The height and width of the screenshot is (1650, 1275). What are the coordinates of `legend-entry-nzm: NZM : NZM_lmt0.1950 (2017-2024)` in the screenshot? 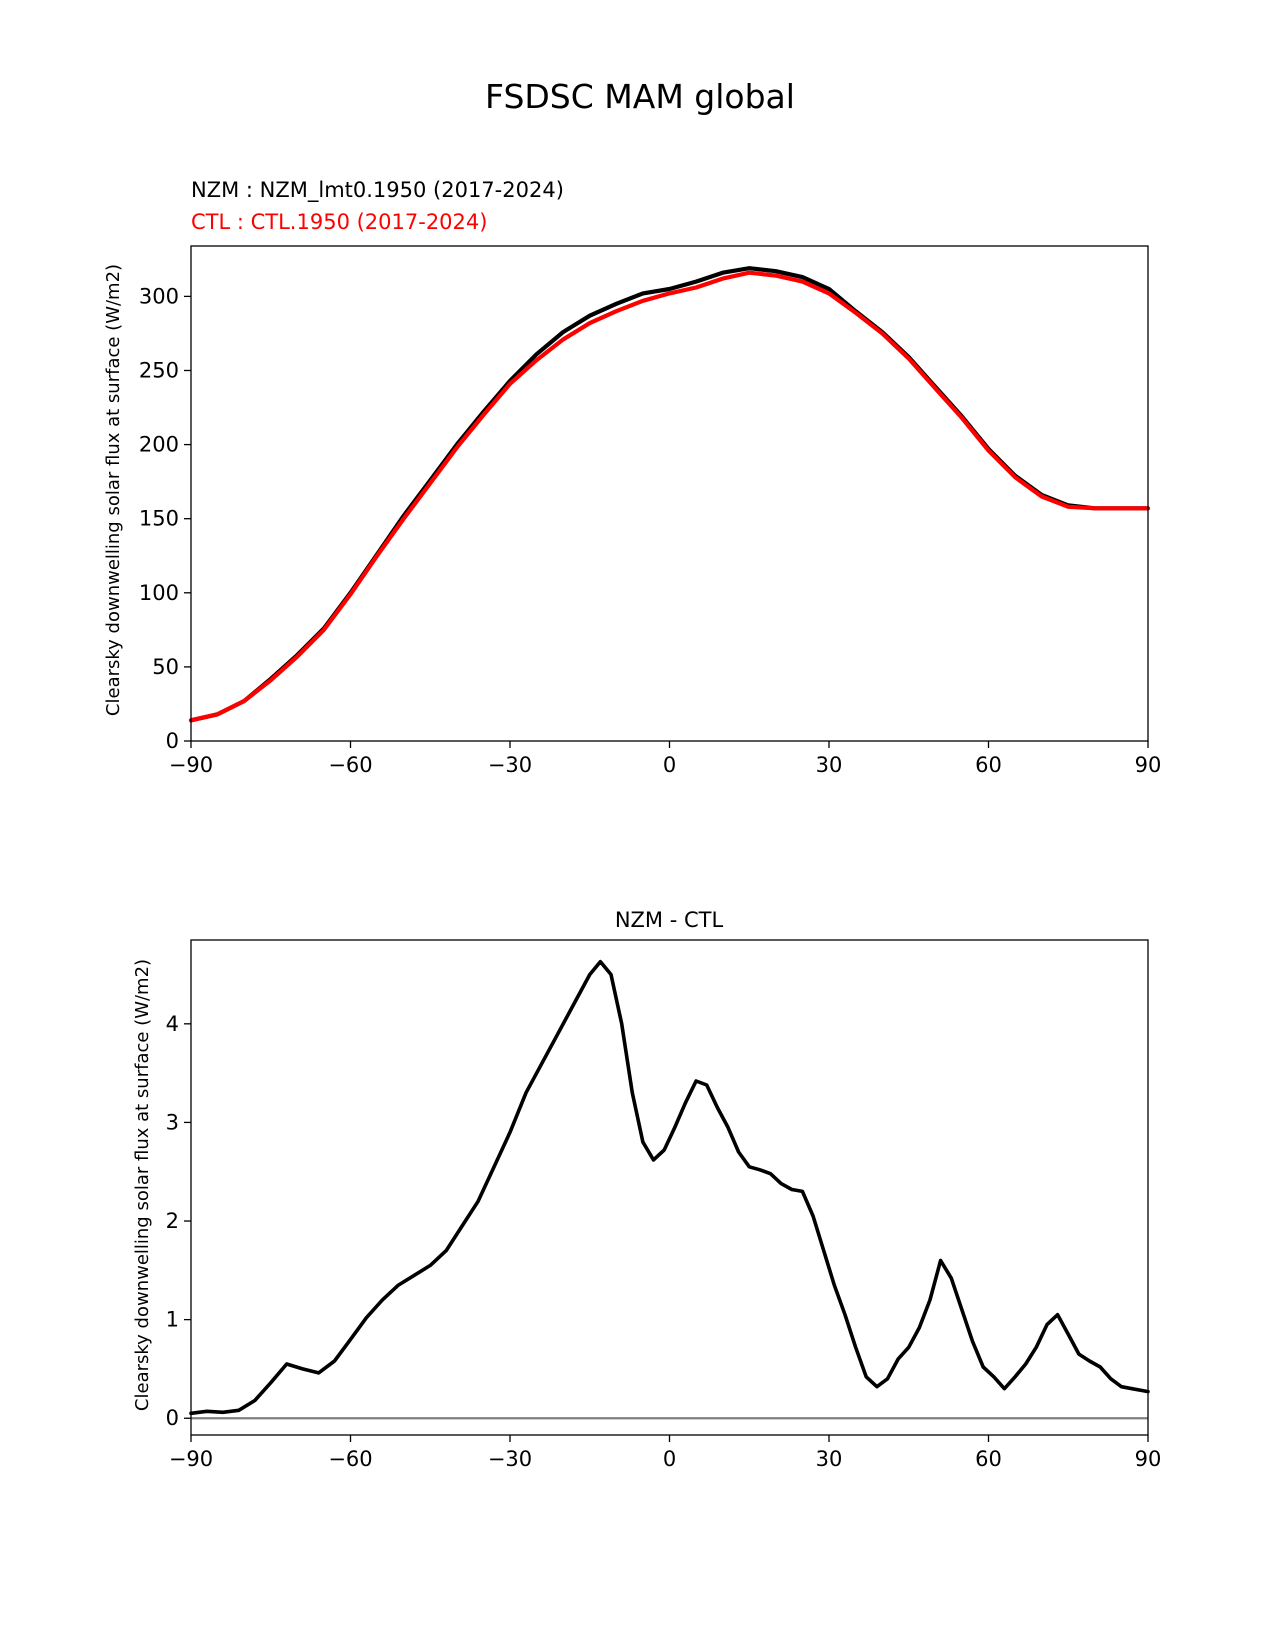 It's located at (377, 190).